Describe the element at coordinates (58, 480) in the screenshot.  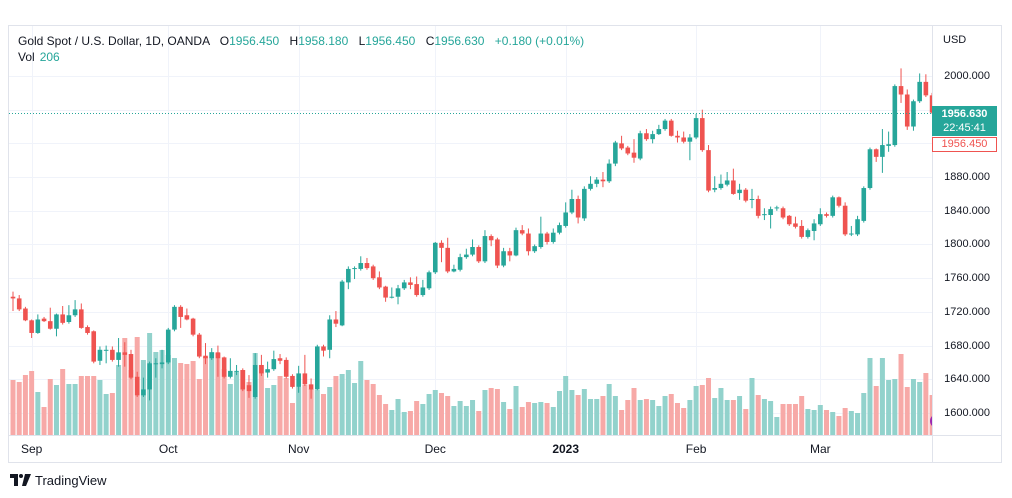
I see `tradingview-branding: TradingView` at that location.